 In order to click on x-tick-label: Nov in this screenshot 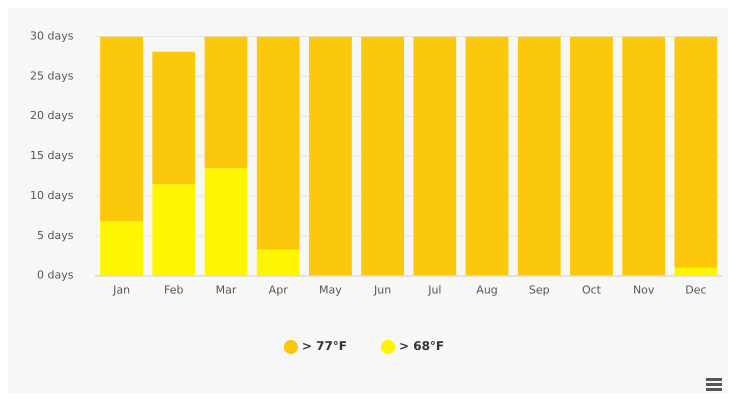, I will do `click(643, 289)`.